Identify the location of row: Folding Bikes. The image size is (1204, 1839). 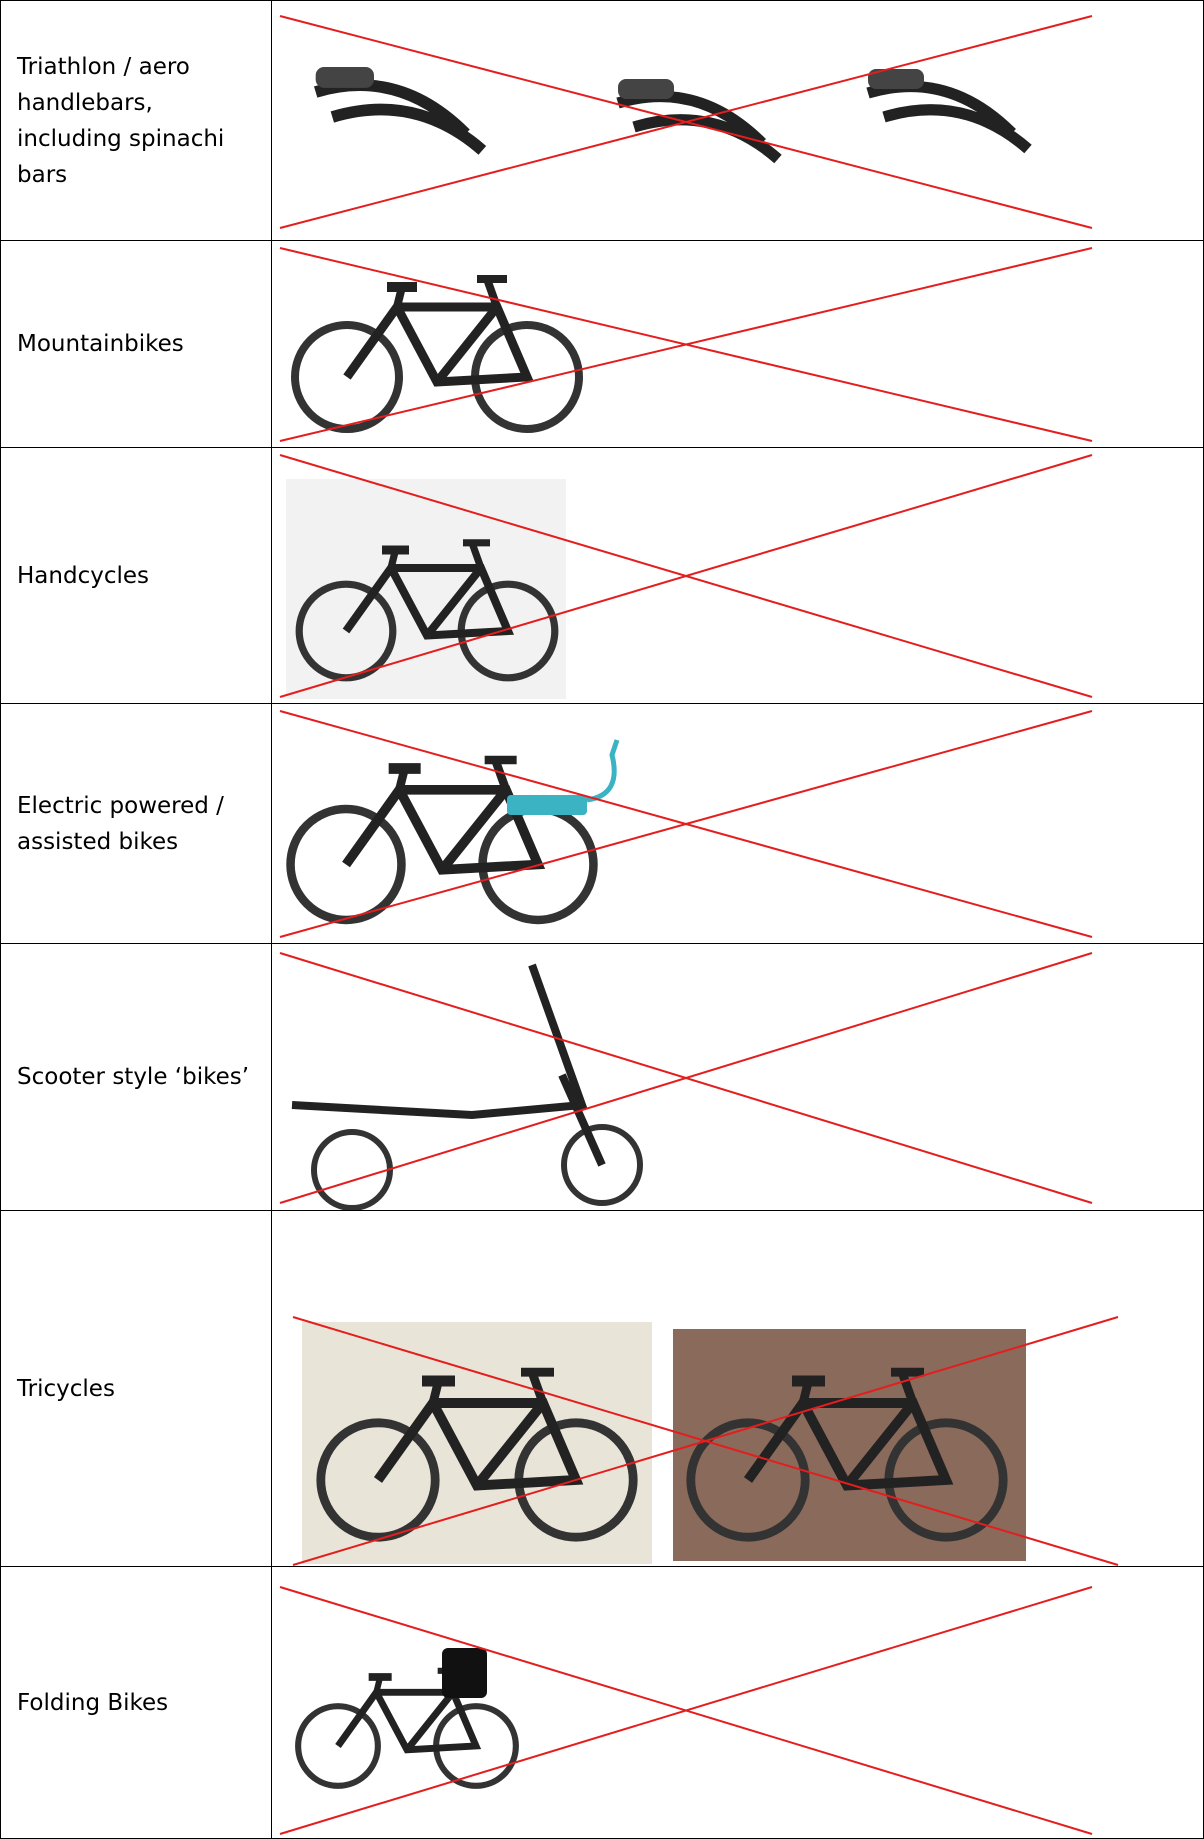
(602, 1702).